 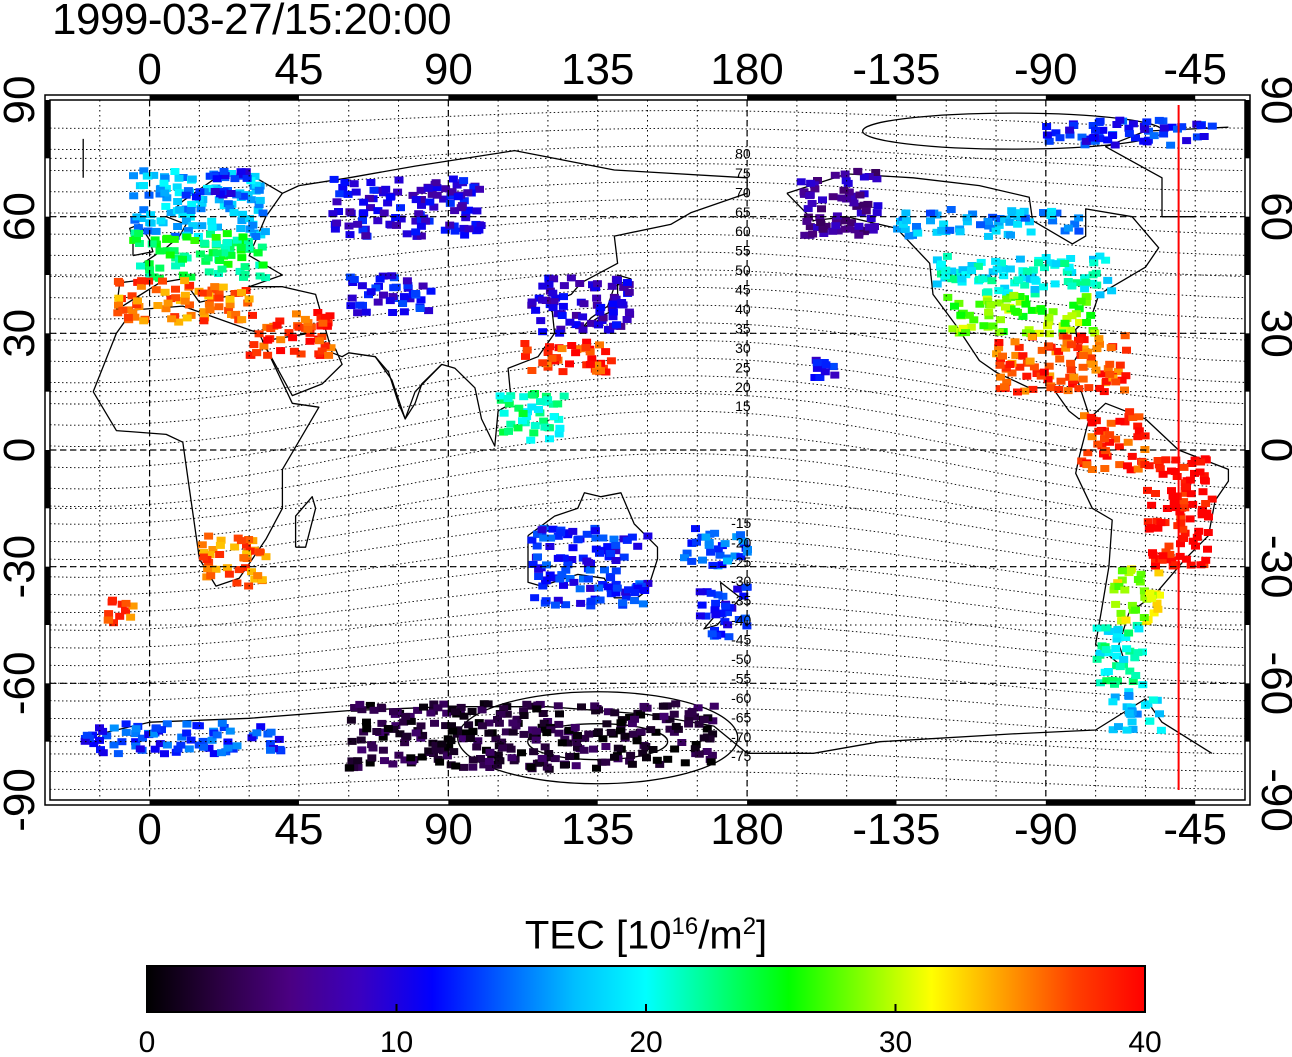 I want to click on lat-label-right: 30, so click(x=1272, y=333).